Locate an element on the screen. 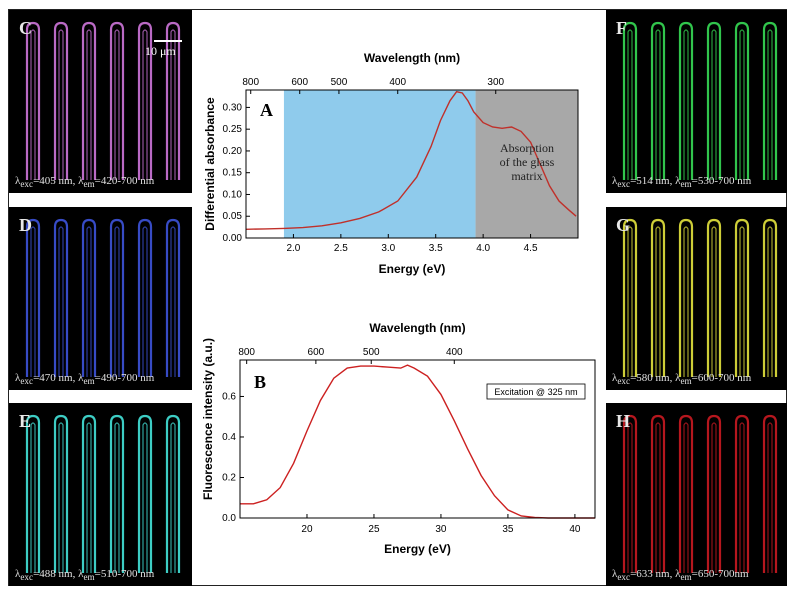 This screenshot has width=794, height=598. x-tick-label: 3.0 is located at coordinates (388, 248).